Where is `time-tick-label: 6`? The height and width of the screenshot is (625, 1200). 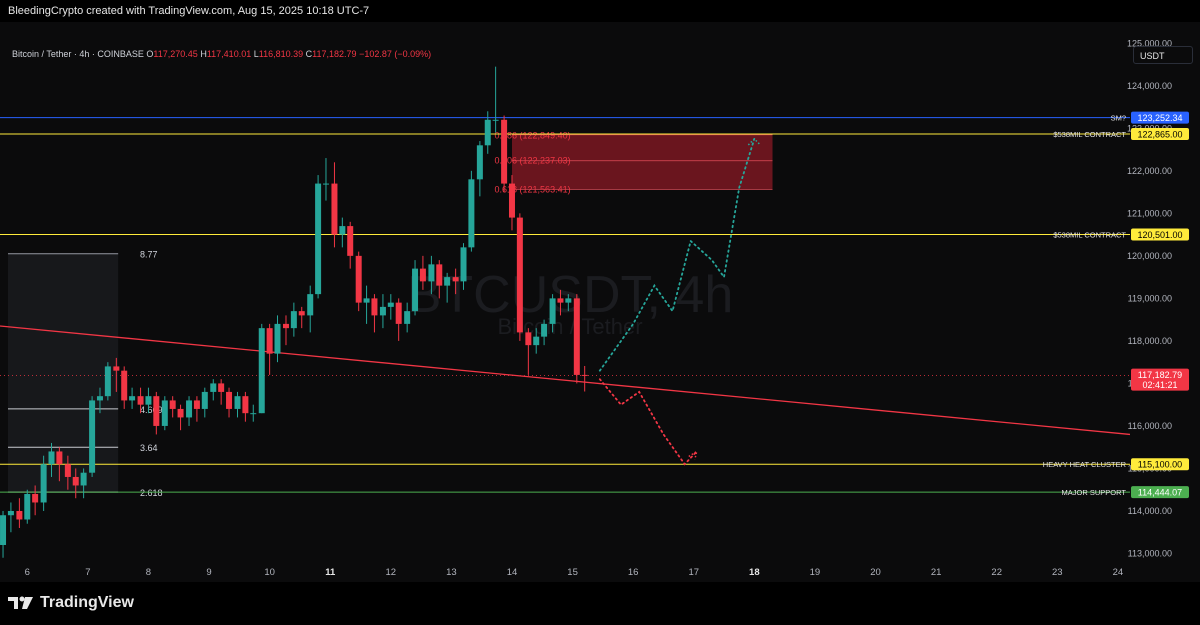 time-tick-label: 6 is located at coordinates (27, 572).